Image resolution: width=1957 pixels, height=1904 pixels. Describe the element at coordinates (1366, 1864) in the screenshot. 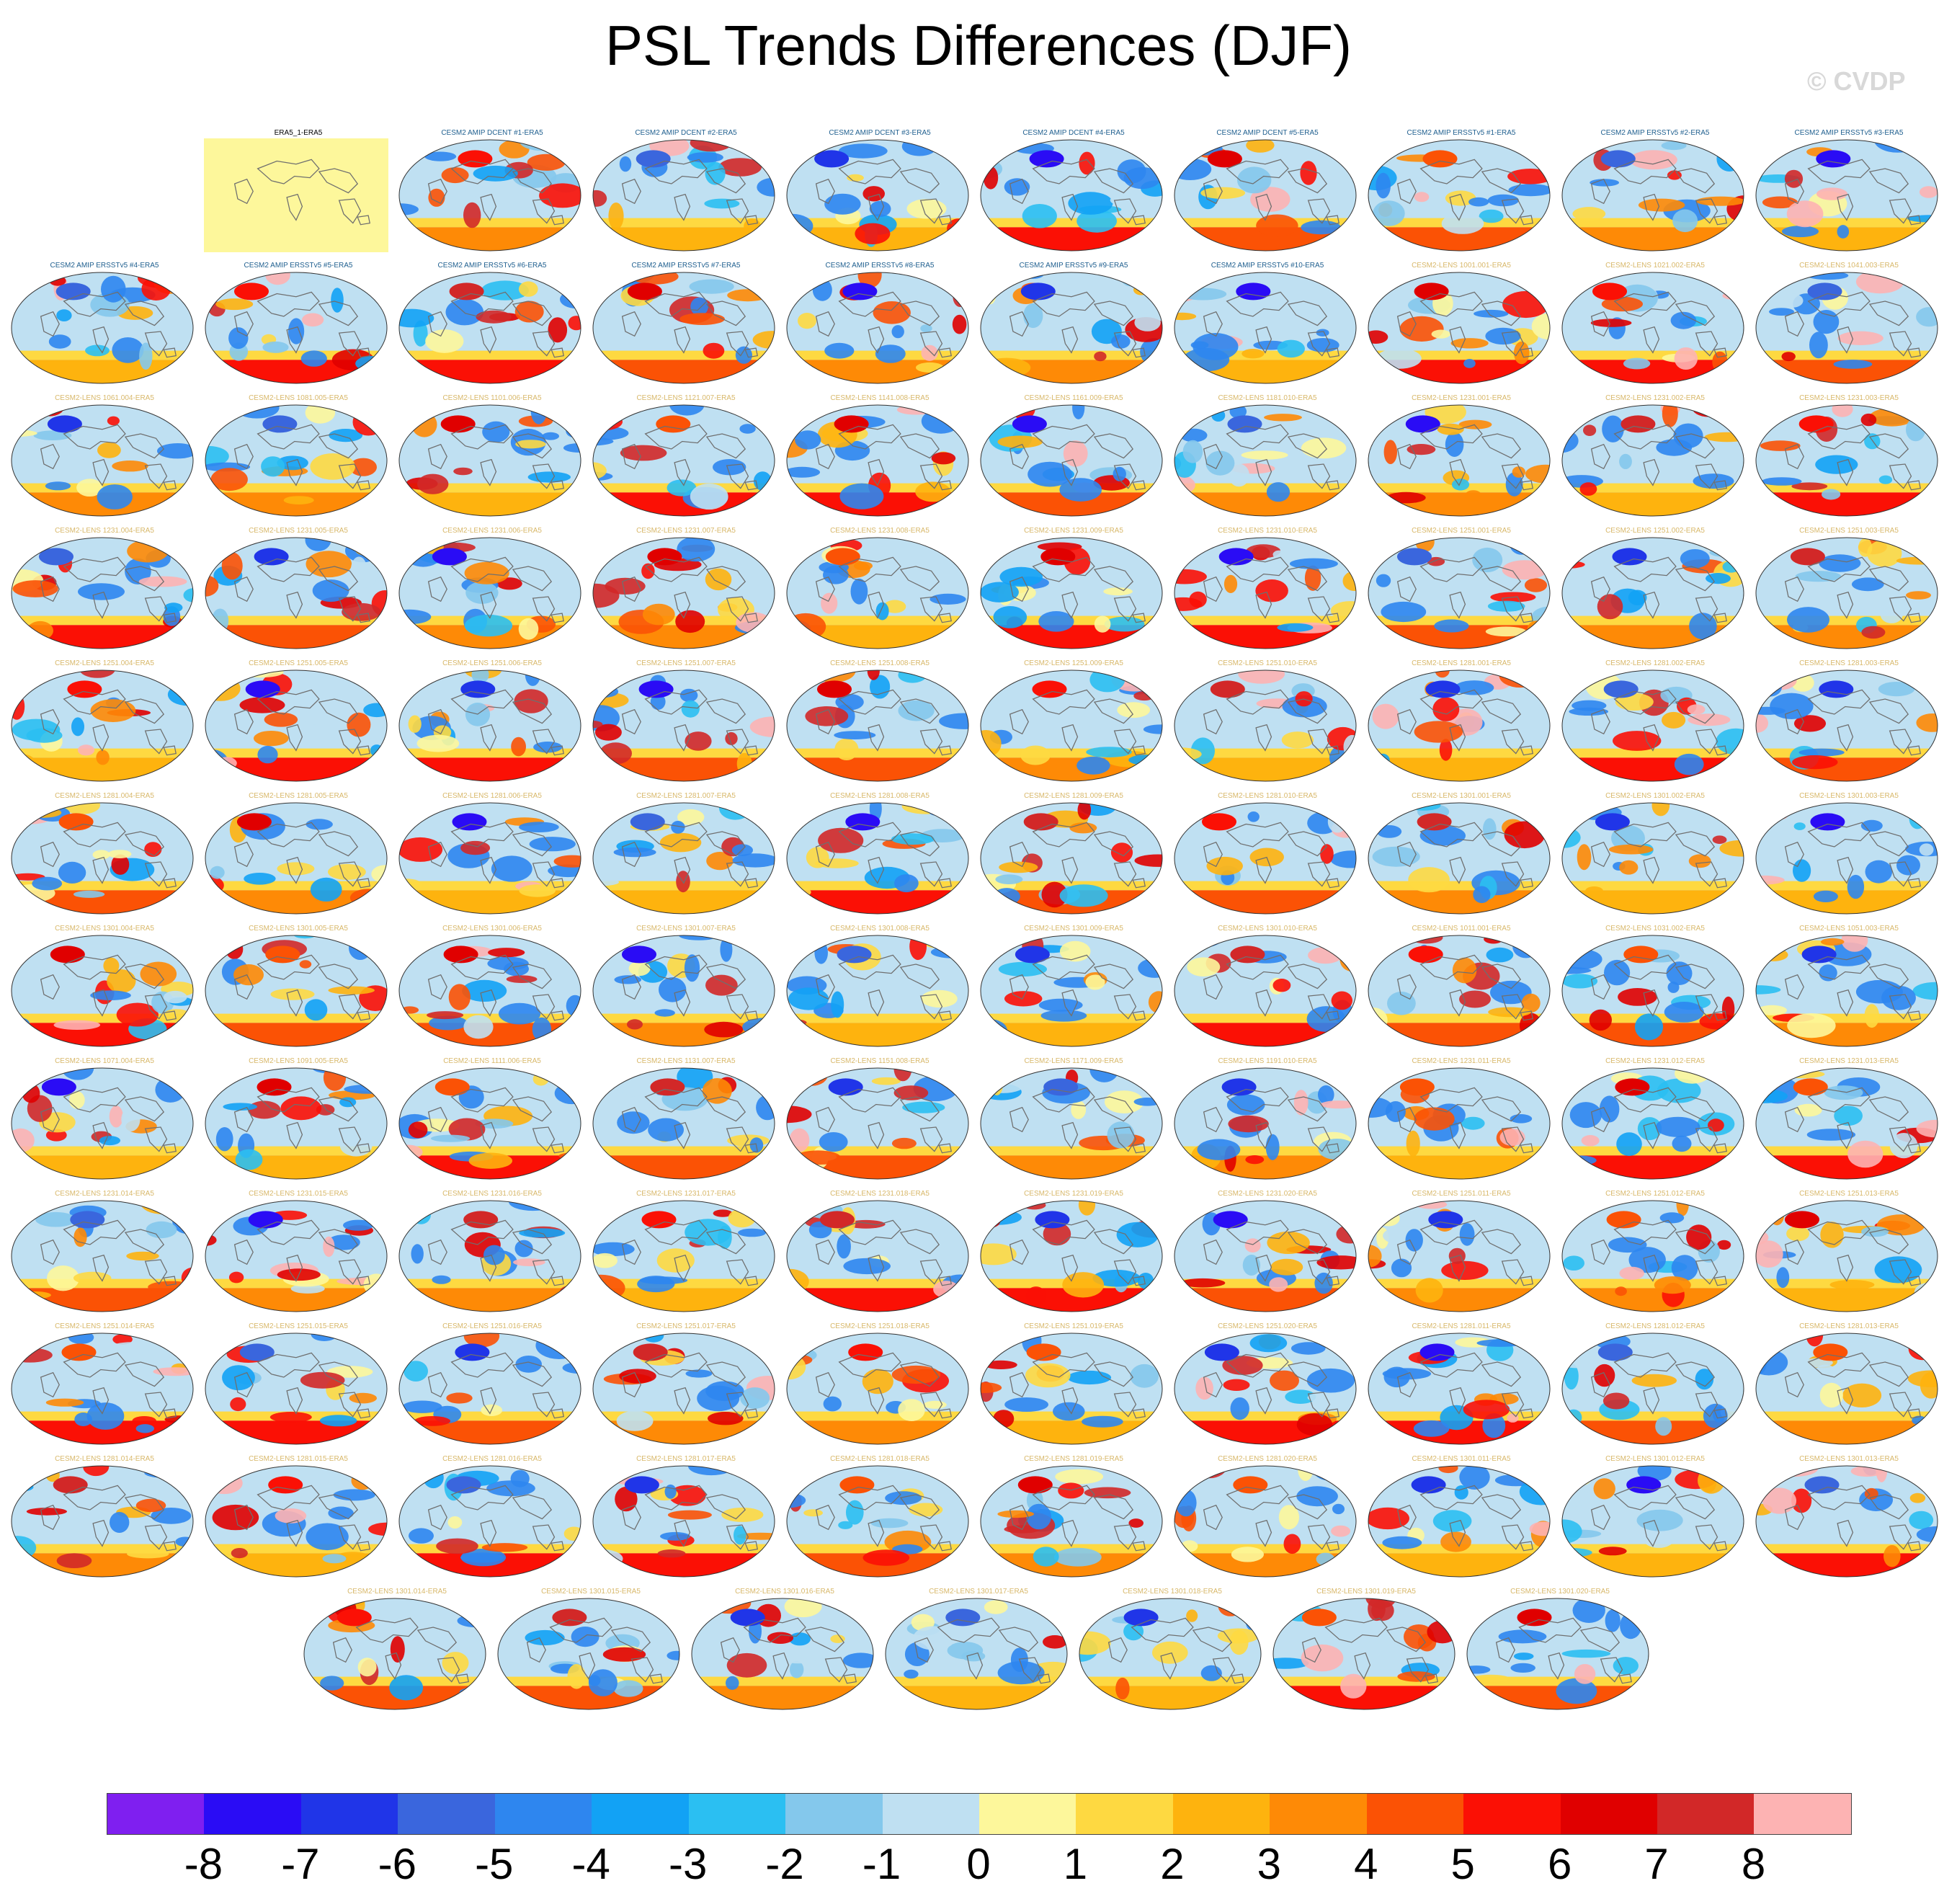

I see `colorbar-tick-label: 4` at that location.